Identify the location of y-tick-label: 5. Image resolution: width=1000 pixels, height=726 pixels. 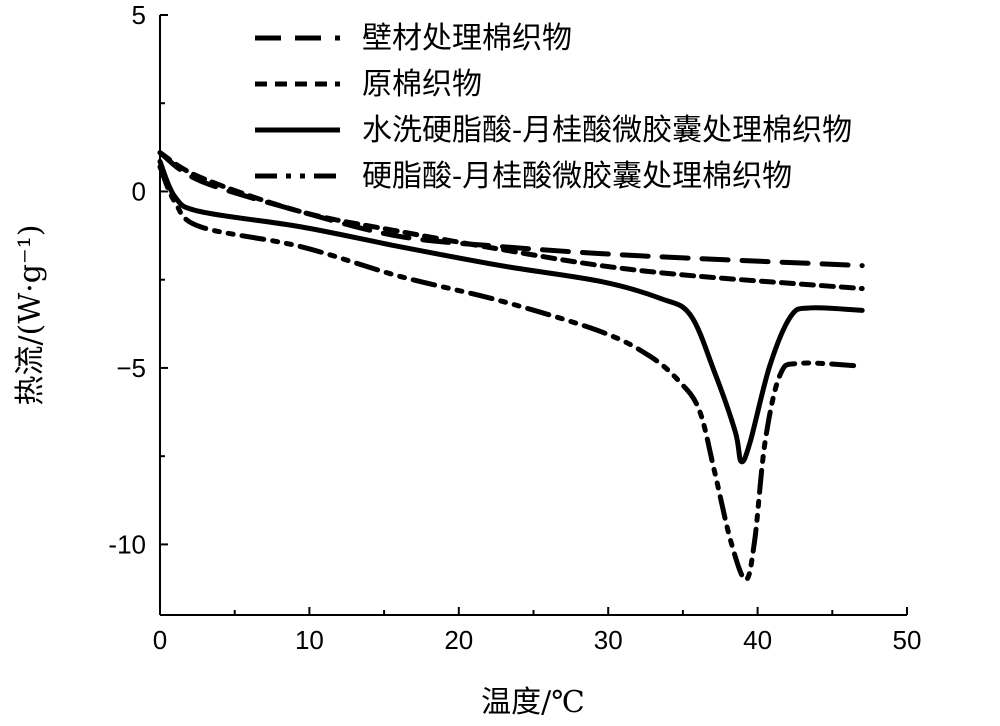
(139, 15).